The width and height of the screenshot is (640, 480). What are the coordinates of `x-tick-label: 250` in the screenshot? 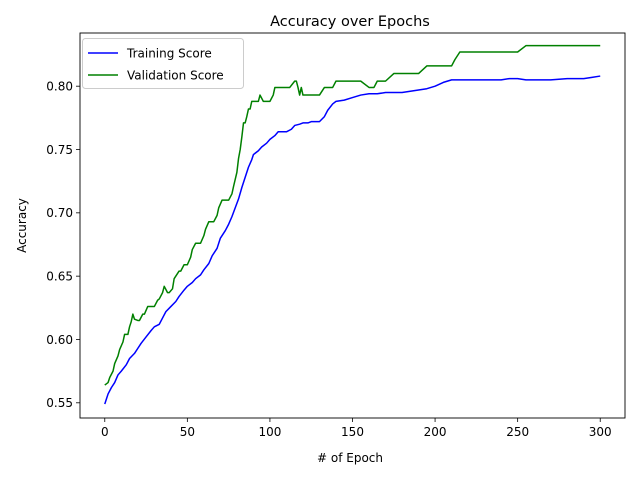 It's located at (517, 432).